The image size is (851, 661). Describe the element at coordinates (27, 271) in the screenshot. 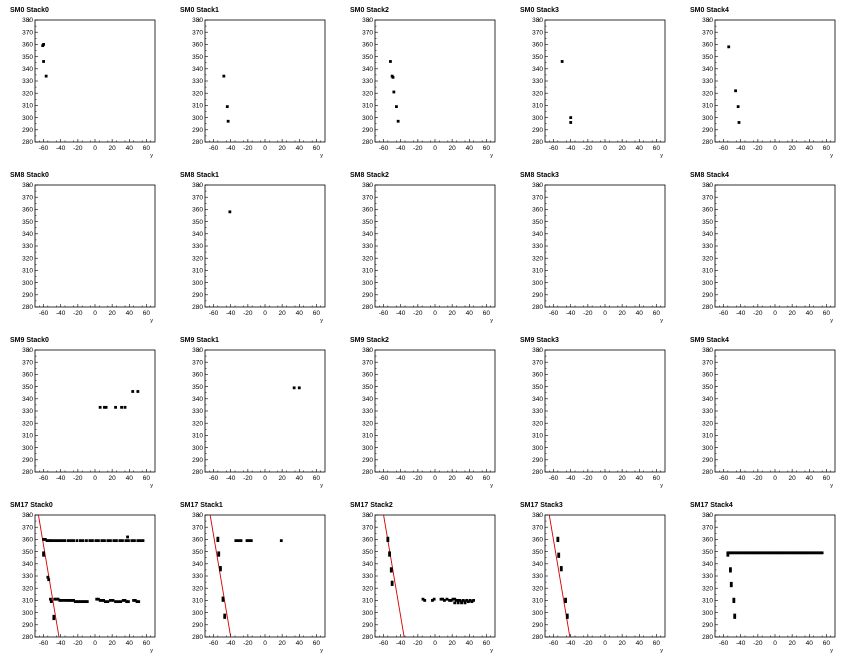

I see `y-tick-label: 310` at that location.